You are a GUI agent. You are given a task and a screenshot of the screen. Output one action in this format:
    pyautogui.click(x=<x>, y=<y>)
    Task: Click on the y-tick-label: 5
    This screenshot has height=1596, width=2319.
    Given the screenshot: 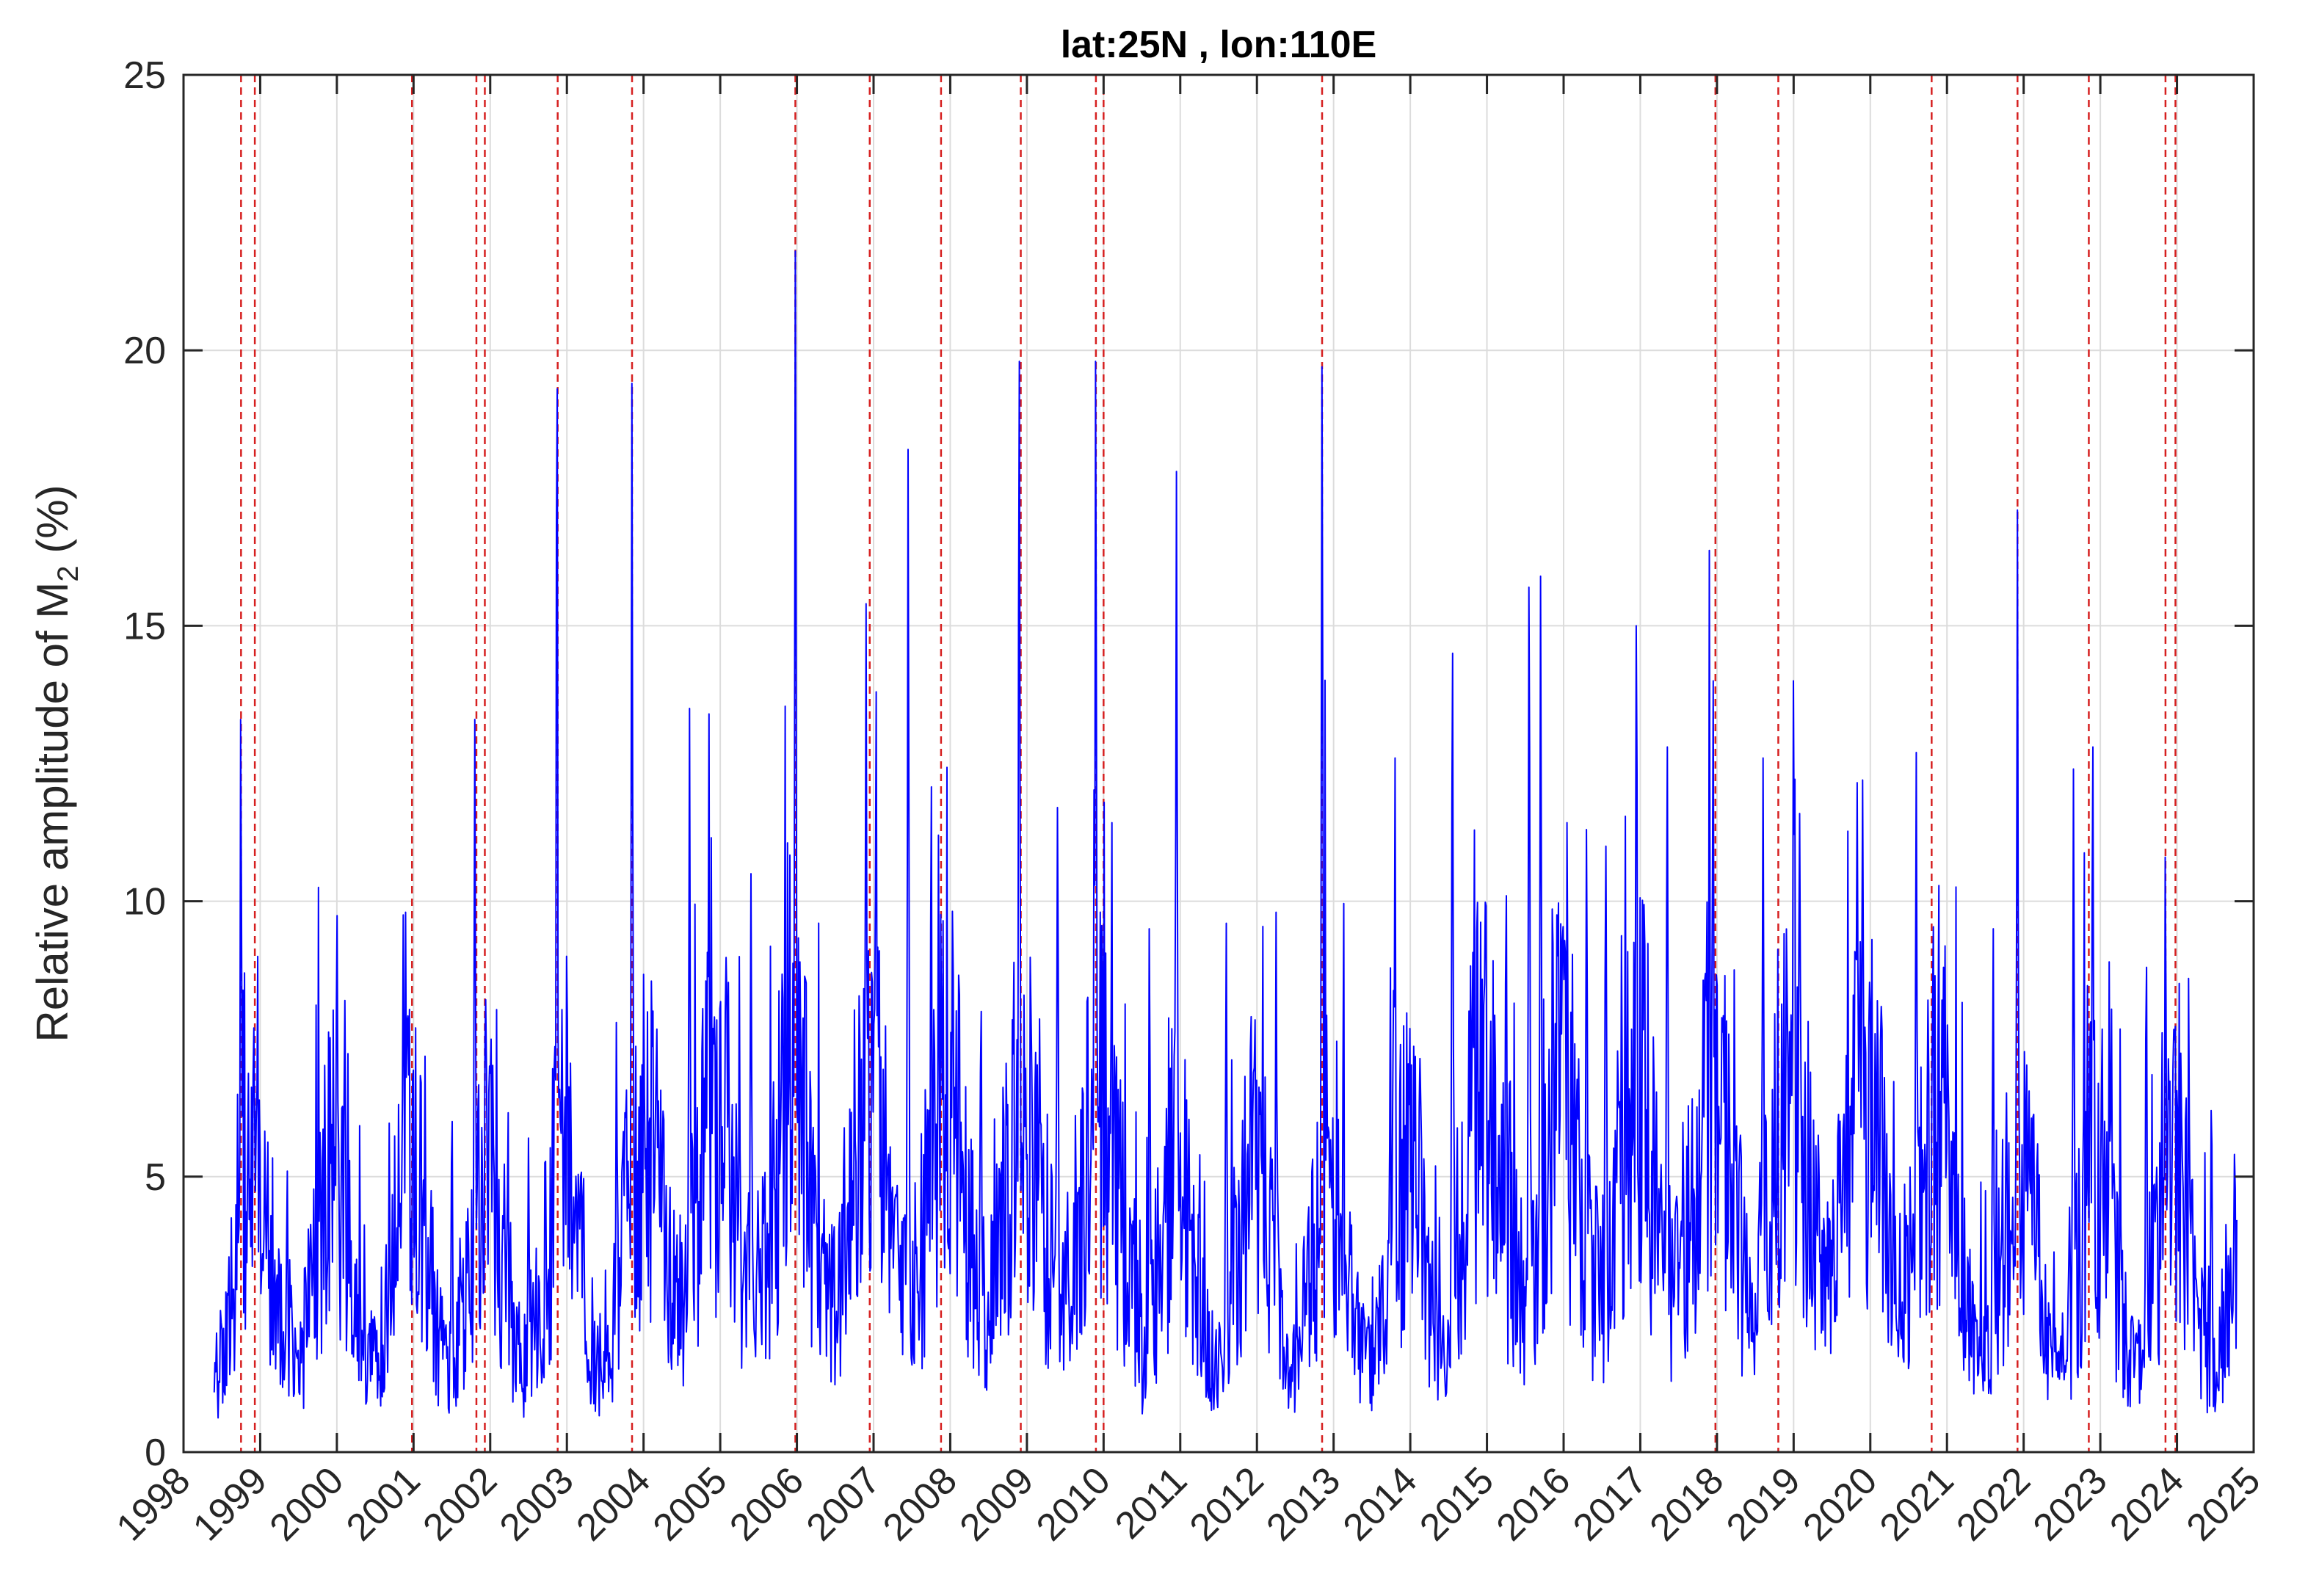 What is the action you would take?
    pyautogui.click(x=155, y=1177)
    